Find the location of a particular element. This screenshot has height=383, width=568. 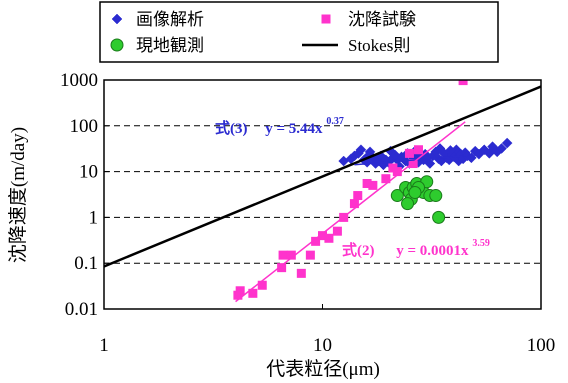

series-line is located at coordinates (410, 160).